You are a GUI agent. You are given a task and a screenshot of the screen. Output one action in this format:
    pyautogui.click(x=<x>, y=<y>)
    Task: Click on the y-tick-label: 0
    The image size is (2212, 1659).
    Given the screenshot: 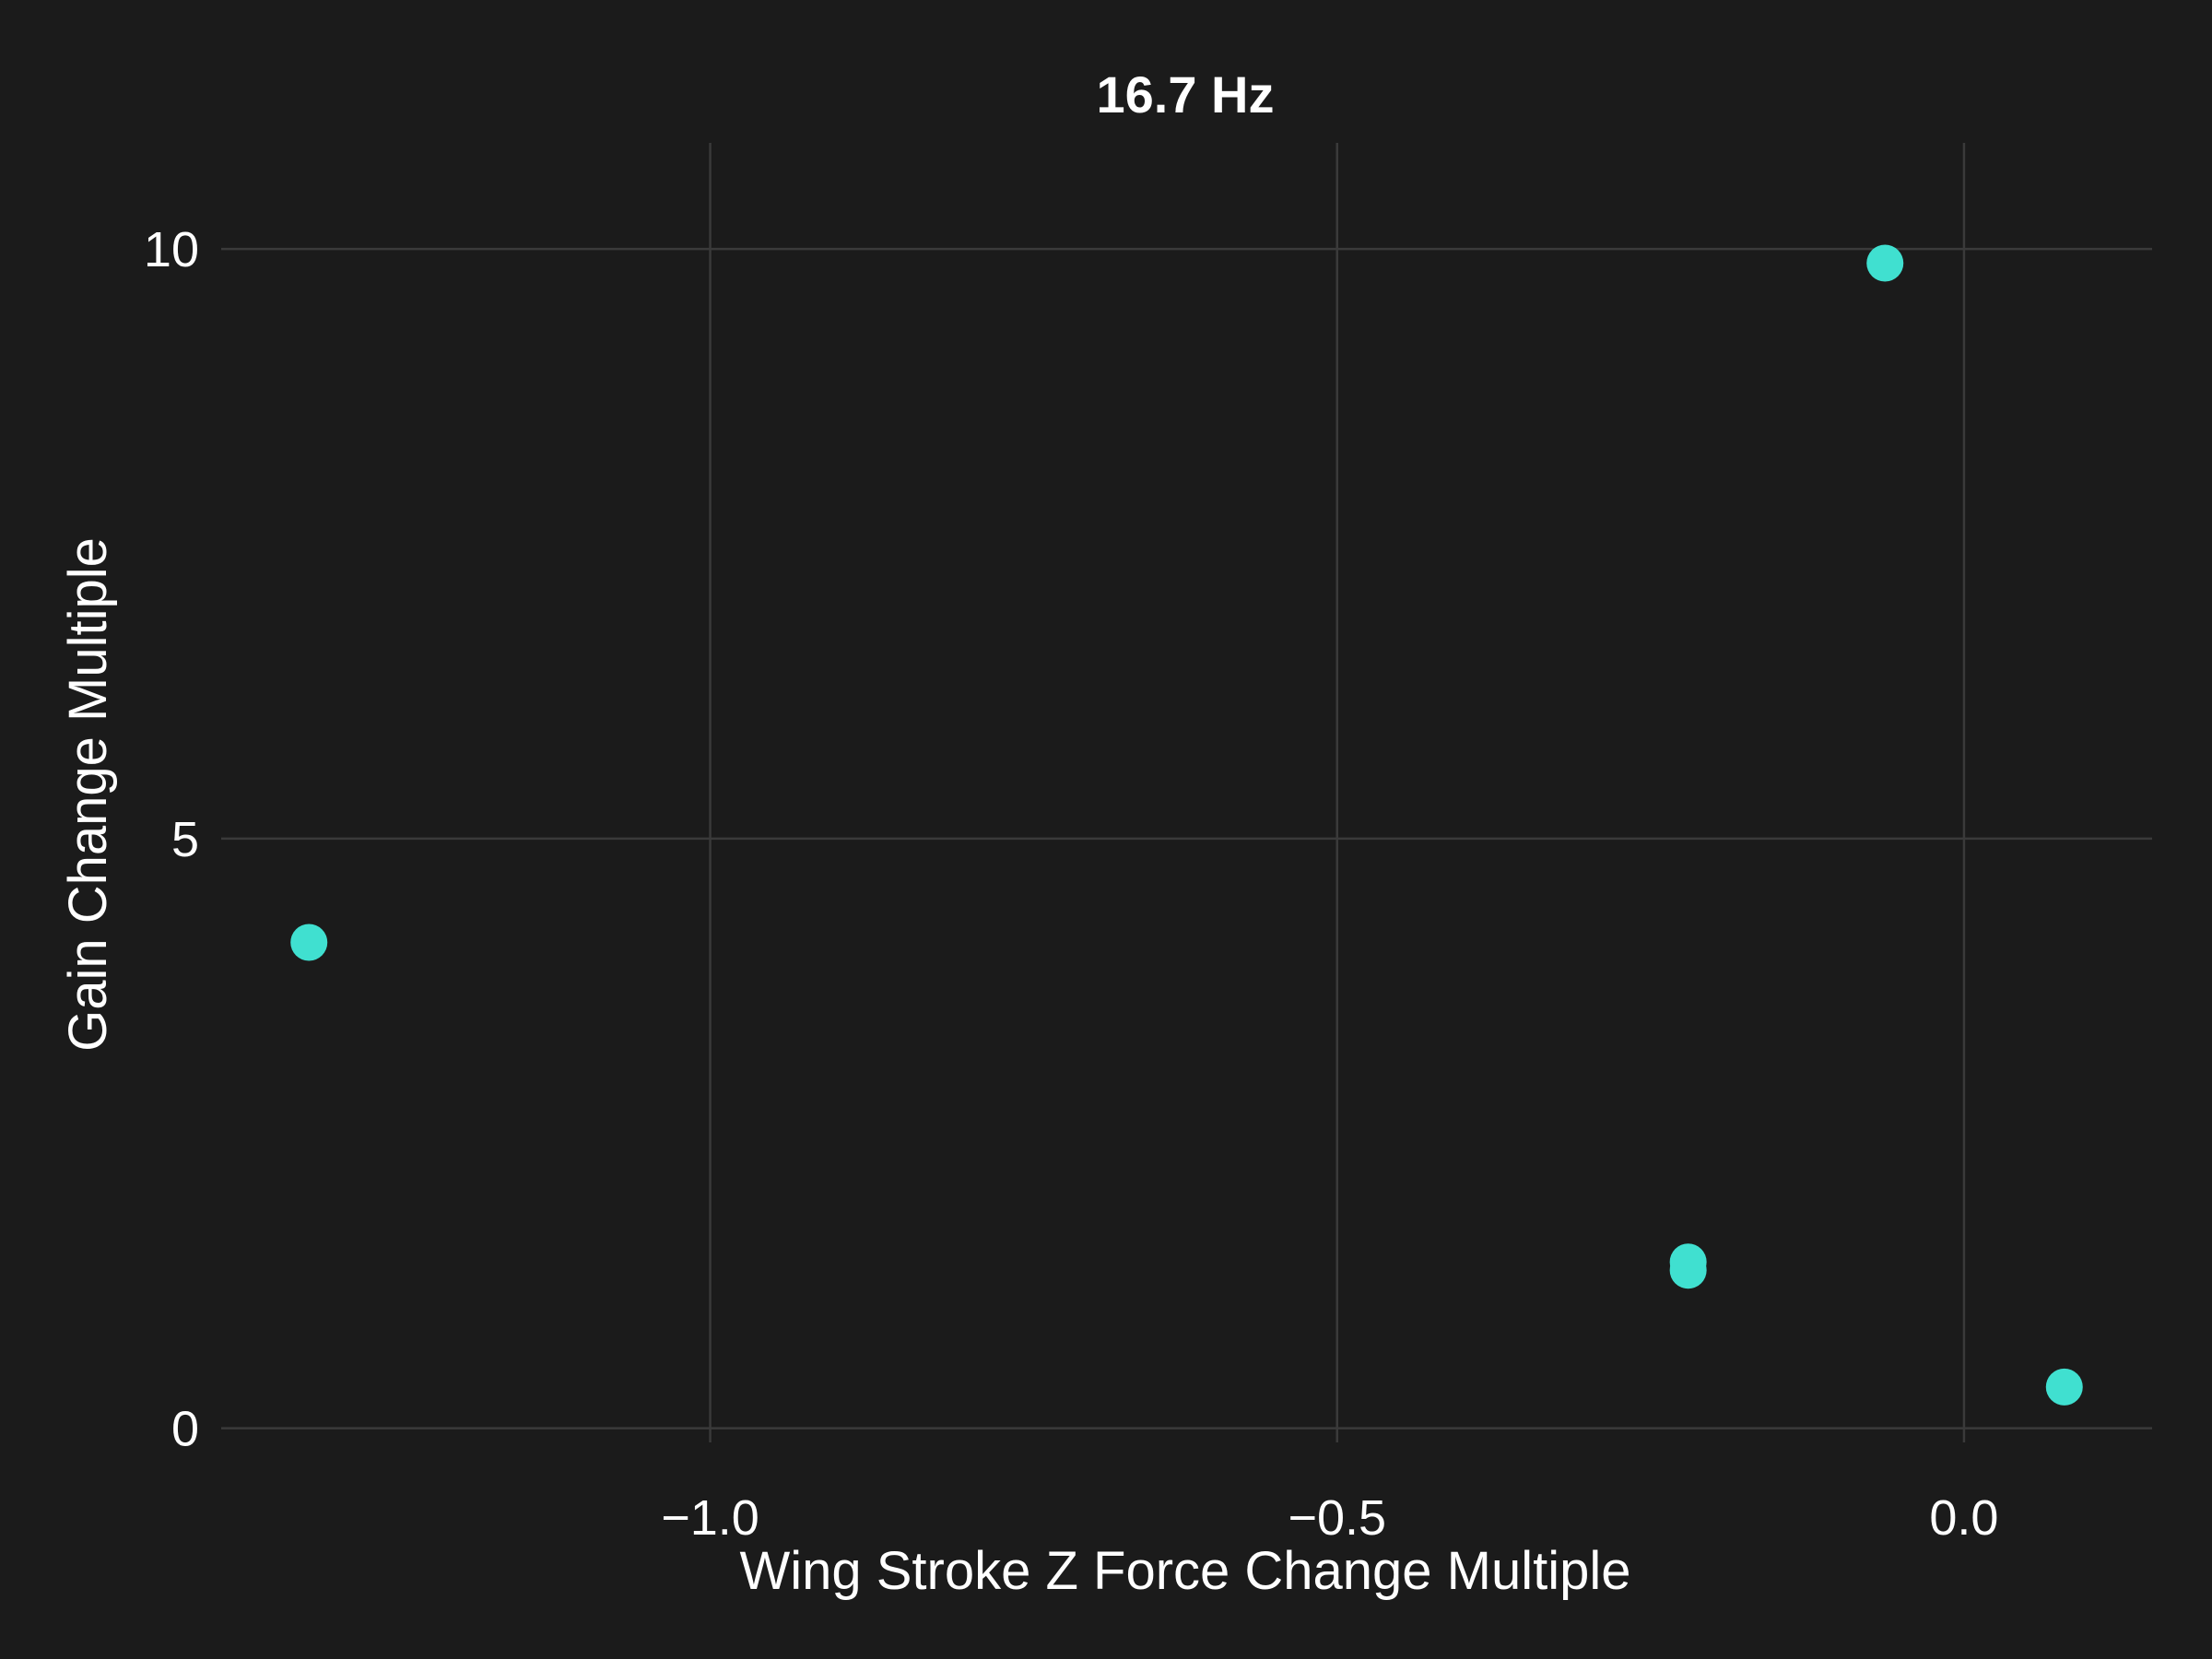 What is the action you would take?
    pyautogui.click(x=185, y=1429)
    